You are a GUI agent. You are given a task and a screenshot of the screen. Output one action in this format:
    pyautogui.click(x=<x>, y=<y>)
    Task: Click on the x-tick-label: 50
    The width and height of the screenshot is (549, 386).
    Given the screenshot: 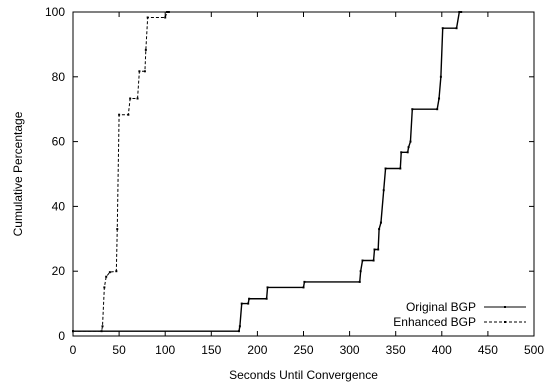 What is the action you would take?
    pyautogui.click(x=119, y=350)
    